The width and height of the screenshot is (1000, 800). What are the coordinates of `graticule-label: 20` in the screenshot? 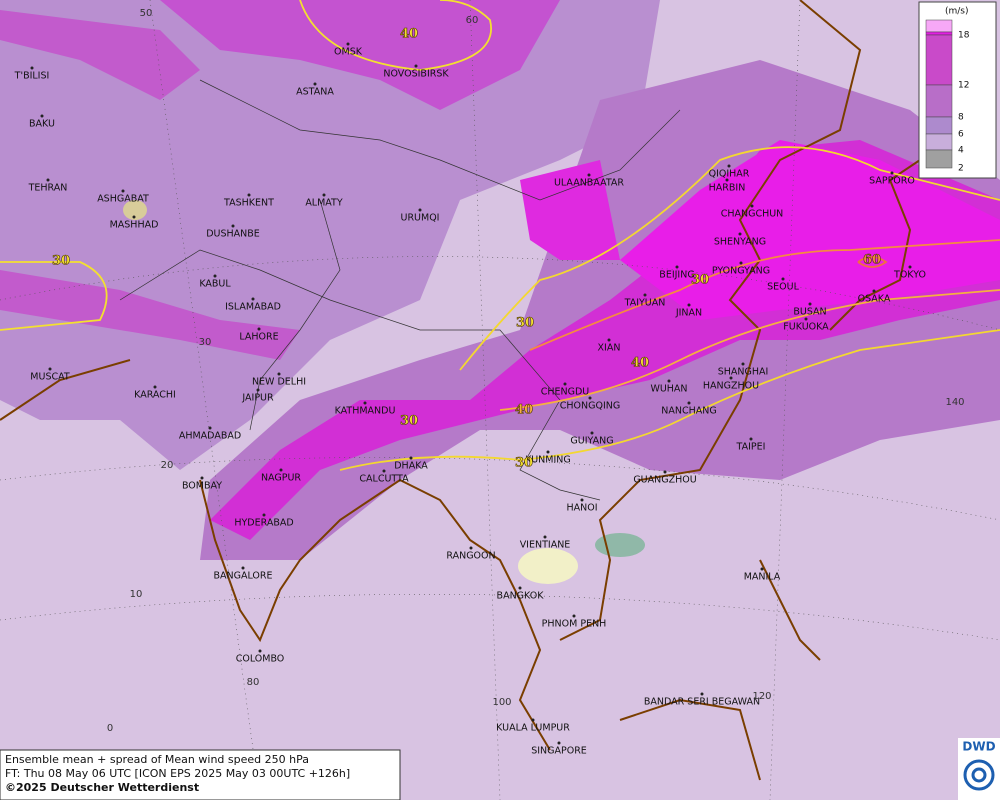 It's located at (167, 465).